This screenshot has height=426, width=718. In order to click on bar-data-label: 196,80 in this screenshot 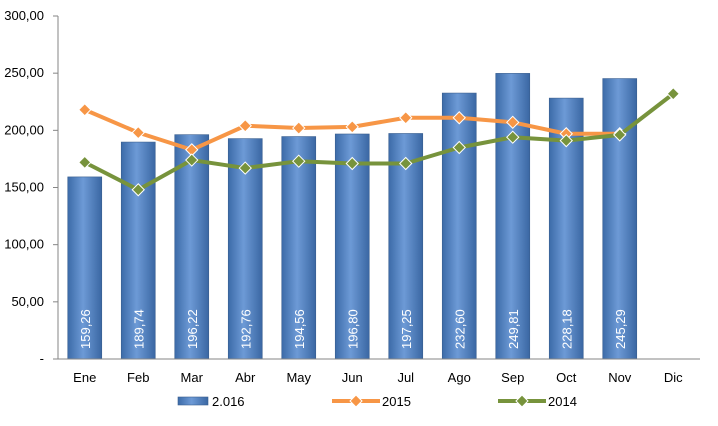, I will do `click(352, 329)`.